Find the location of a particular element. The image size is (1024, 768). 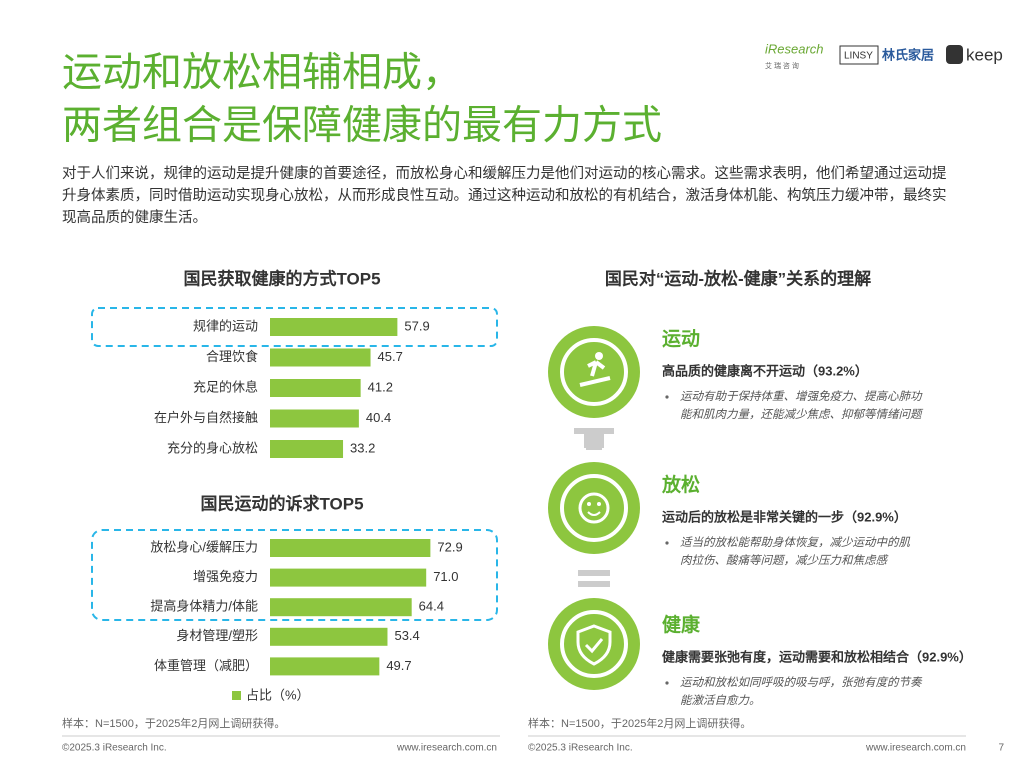

item-heading: 运动 is located at coordinates (681, 339).